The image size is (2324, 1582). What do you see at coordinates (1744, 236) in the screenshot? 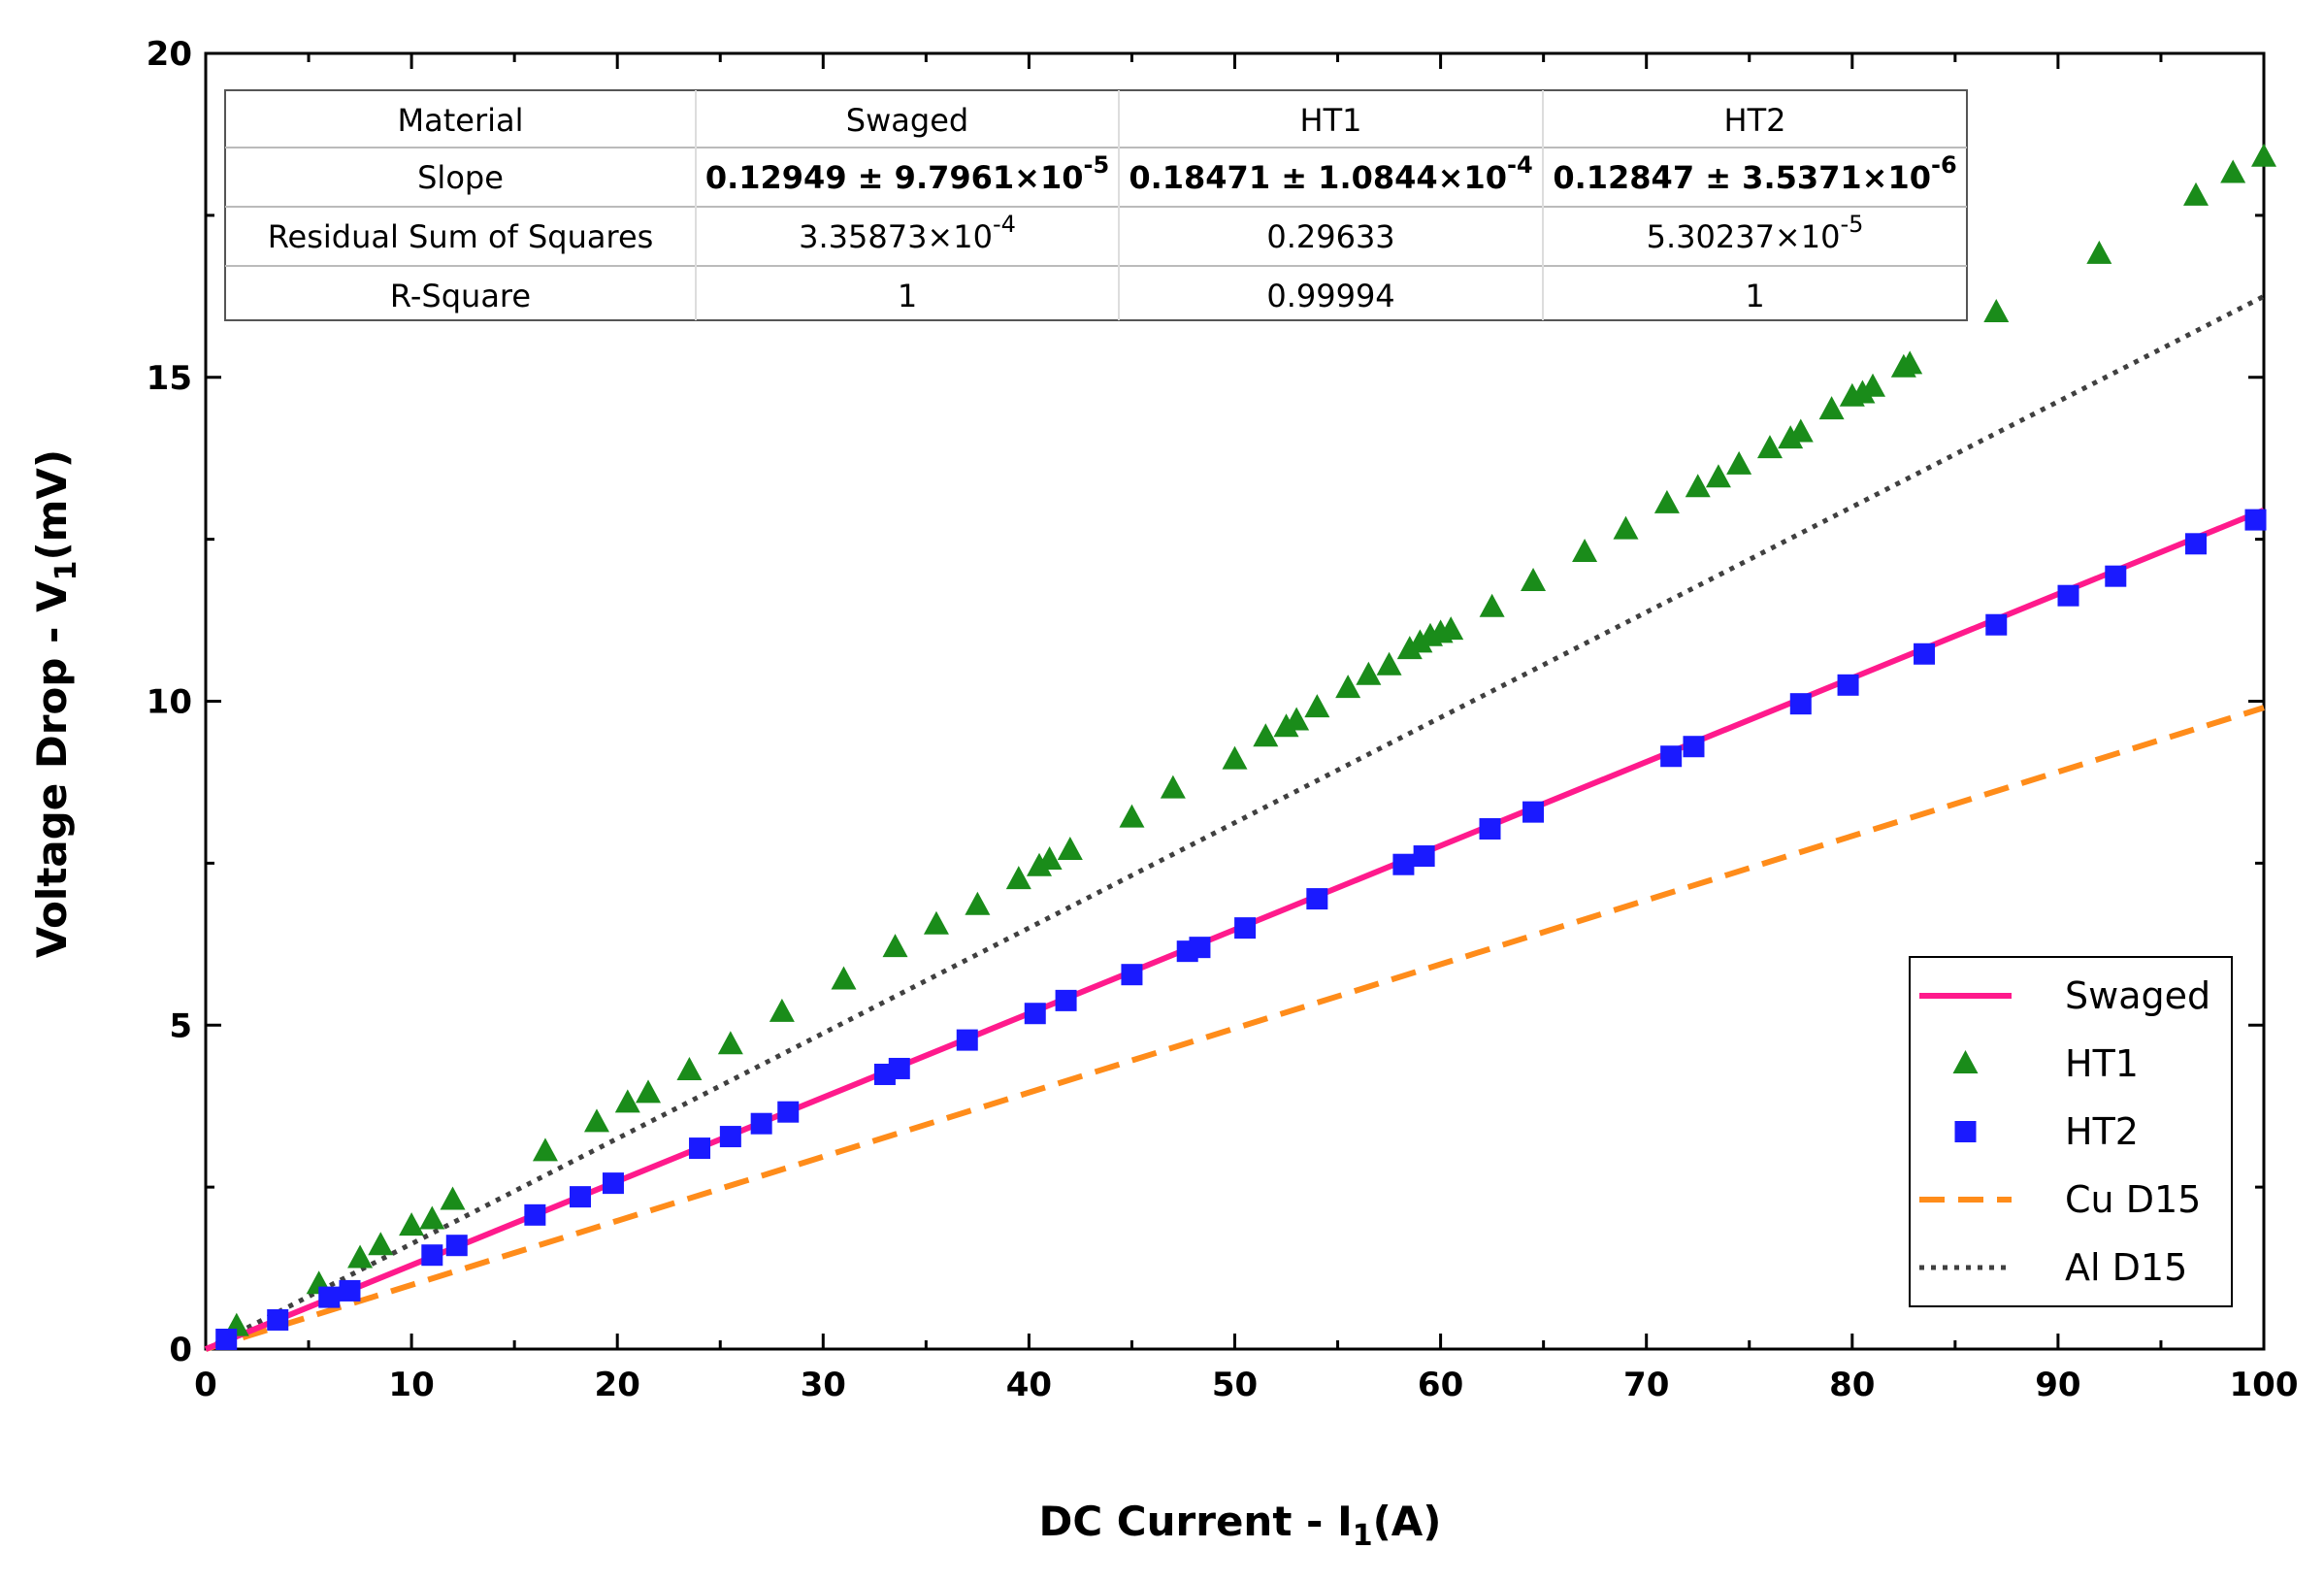
I see `table-value-mantissa: 5.30237×10` at bounding box center [1744, 236].